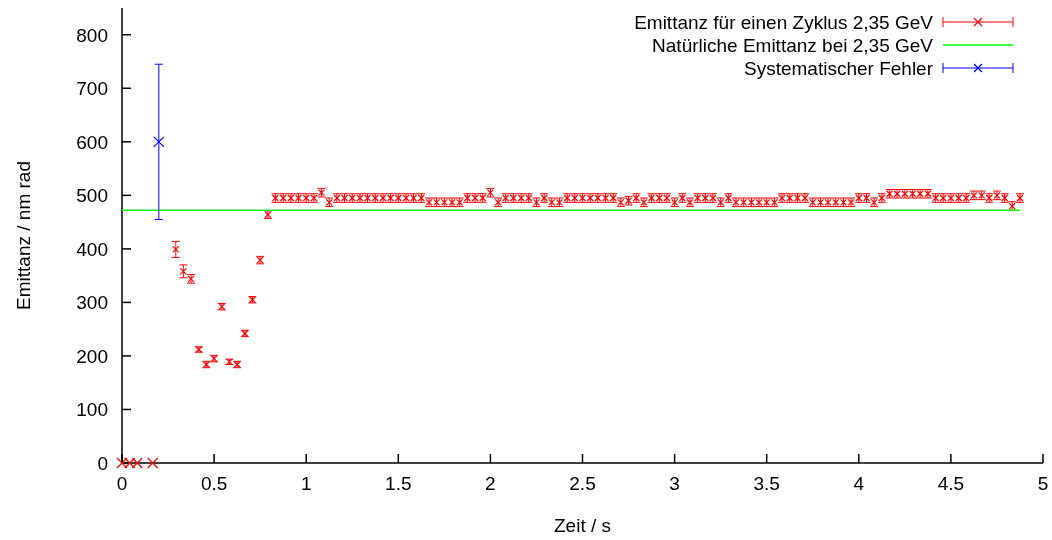 The image size is (1052, 540). What do you see at coordinates (793, 45) in the screenshot?
I see `legend-label: Natürliche Emittanz bei 2,35 GeV` at bounding box center [793, 45].